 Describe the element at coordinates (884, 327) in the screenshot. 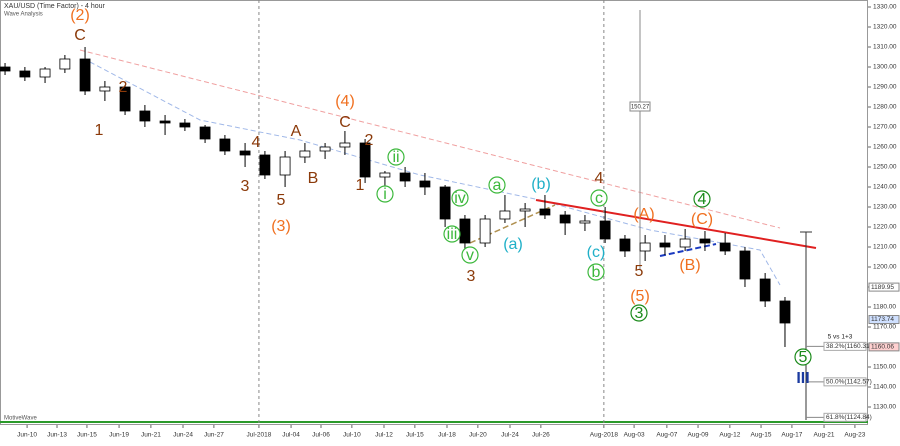

I see `y-tick-label: 1170.00` at that location.